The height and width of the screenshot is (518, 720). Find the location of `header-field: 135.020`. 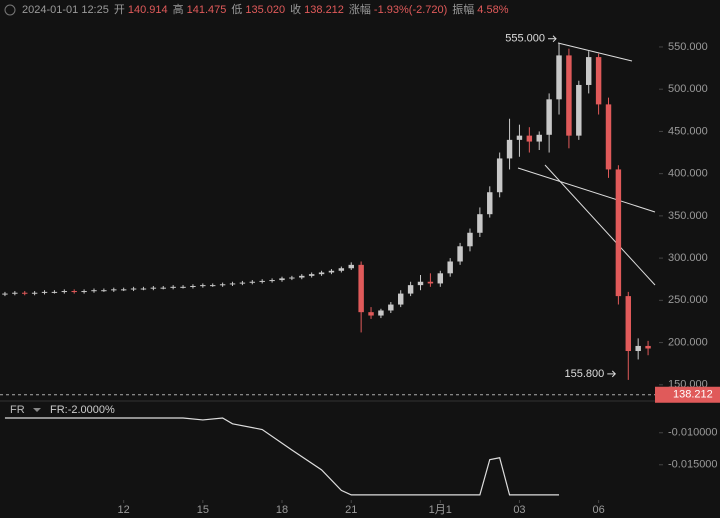

header-field: 135.020 is located at coordinates (265, 10).